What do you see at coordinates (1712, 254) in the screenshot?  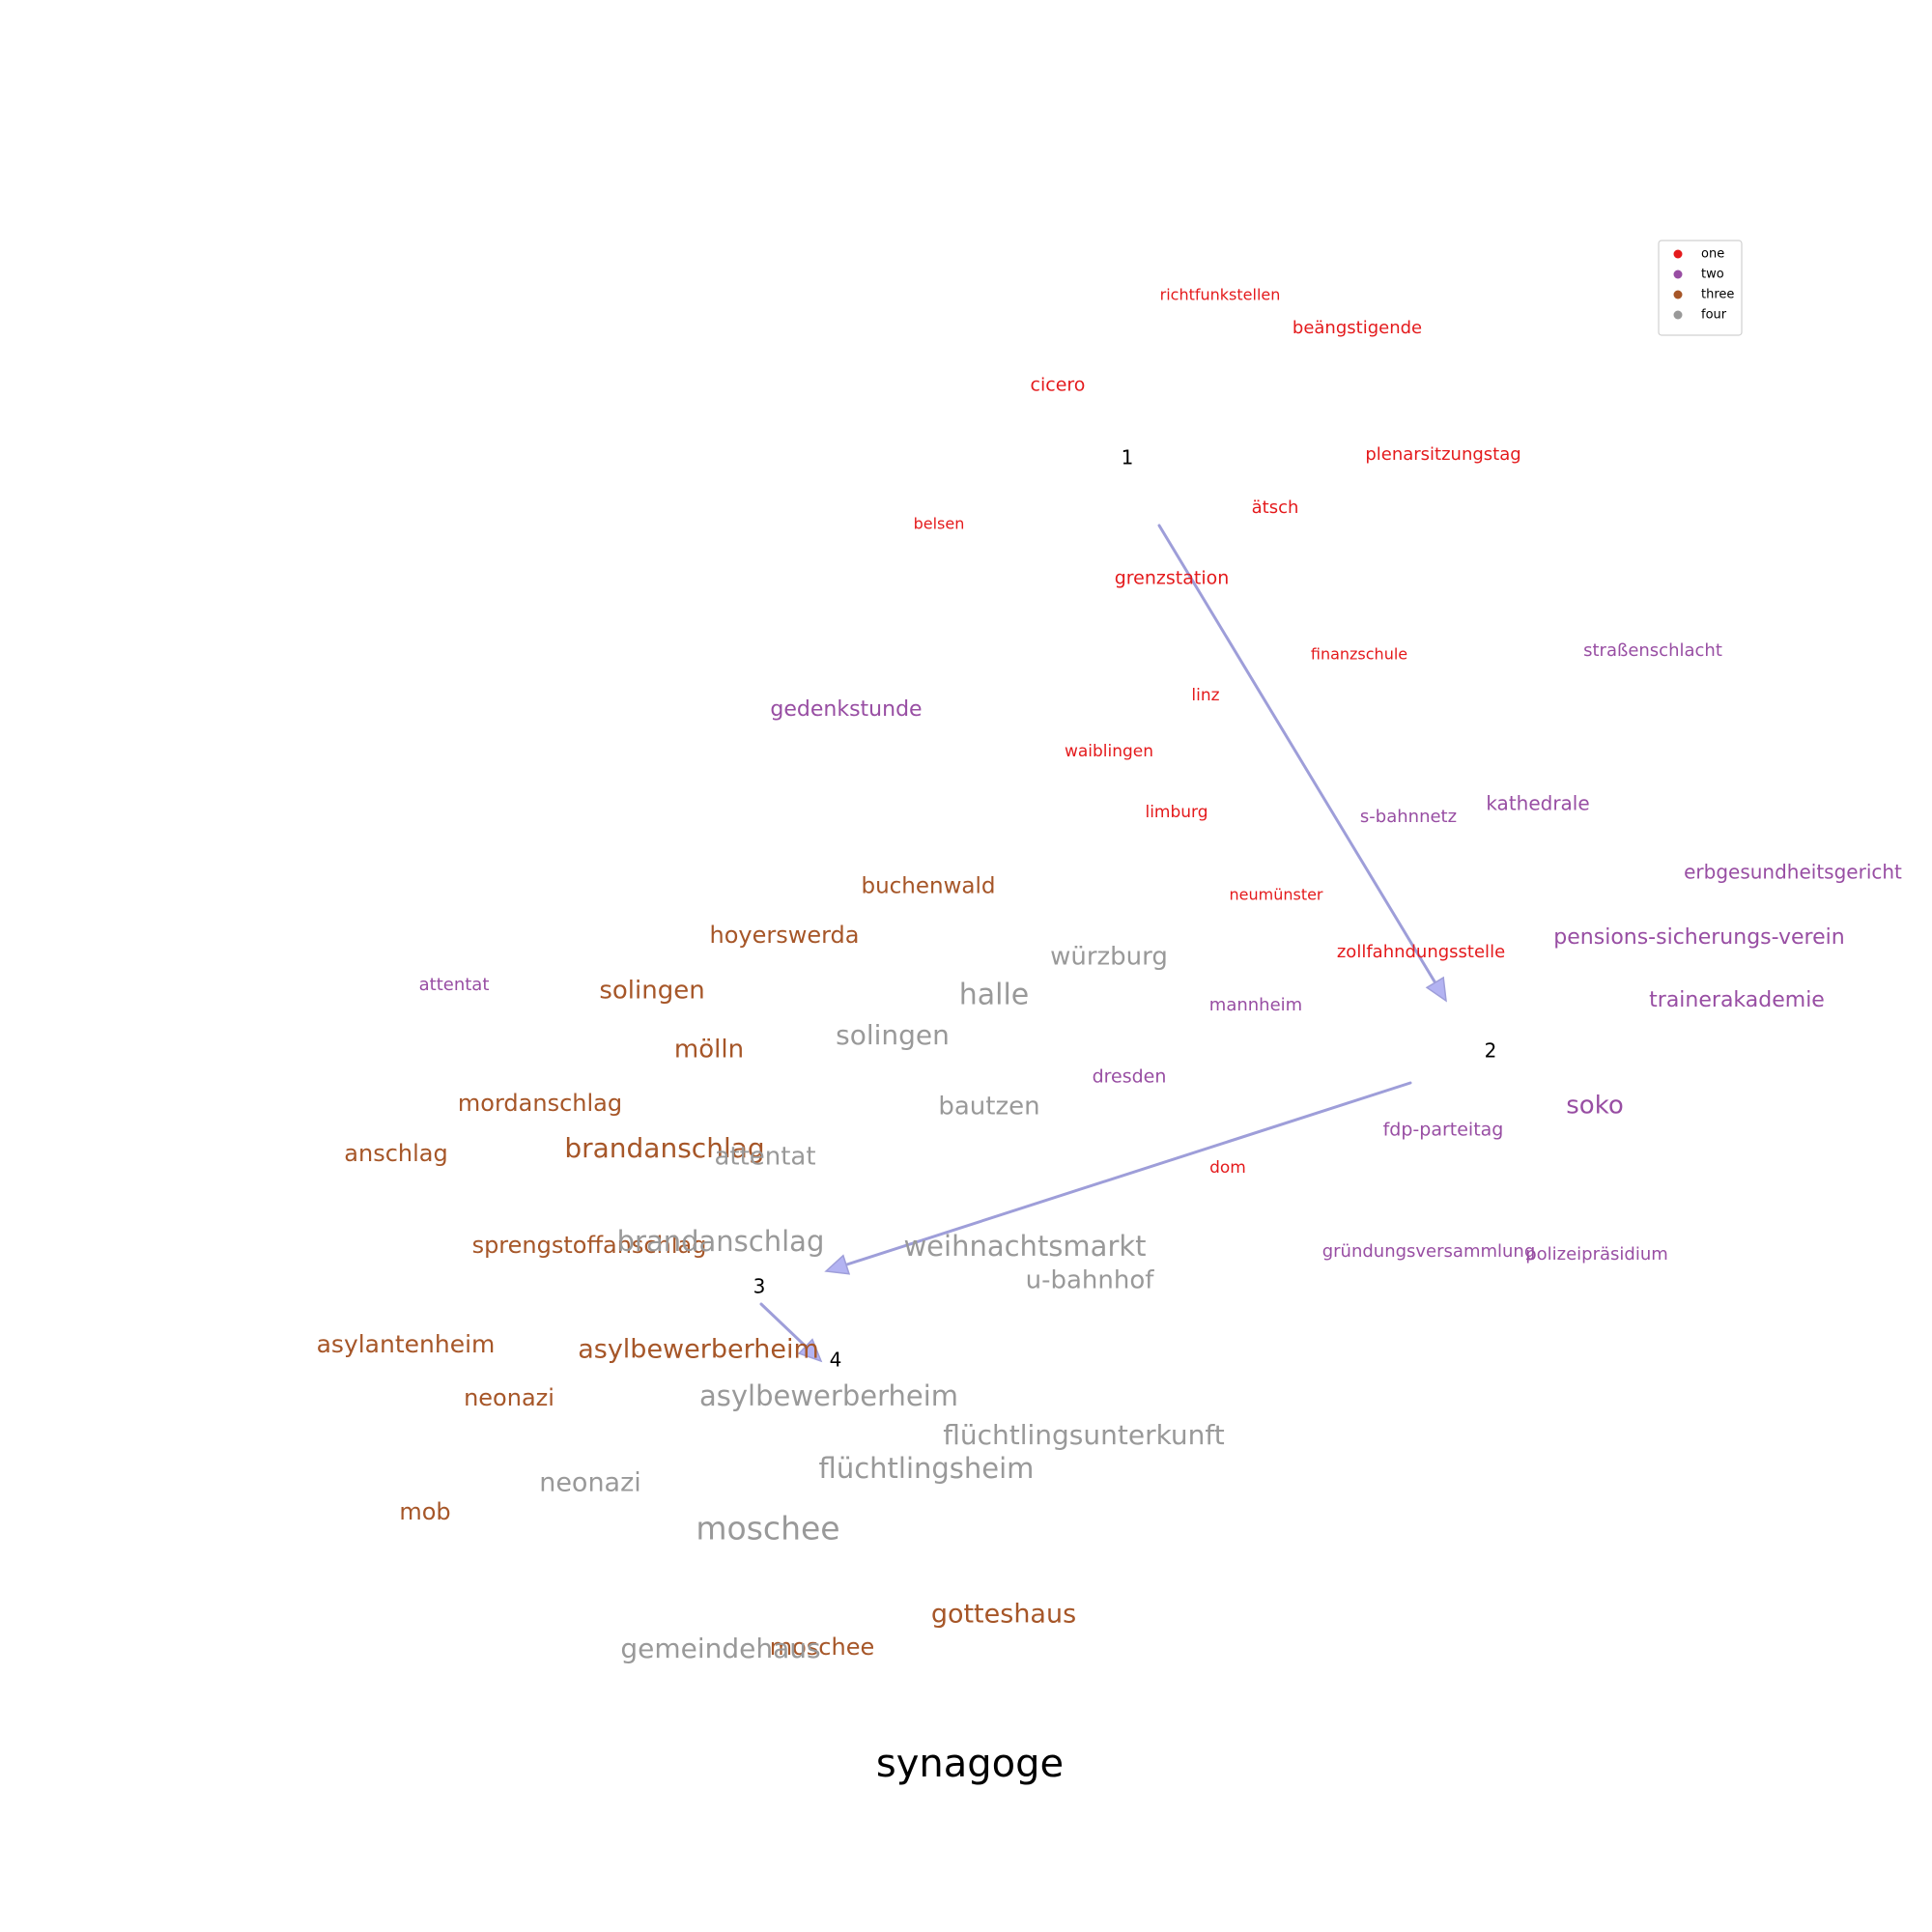 I see `legend-label: one` at bounding box center [1712, 254].